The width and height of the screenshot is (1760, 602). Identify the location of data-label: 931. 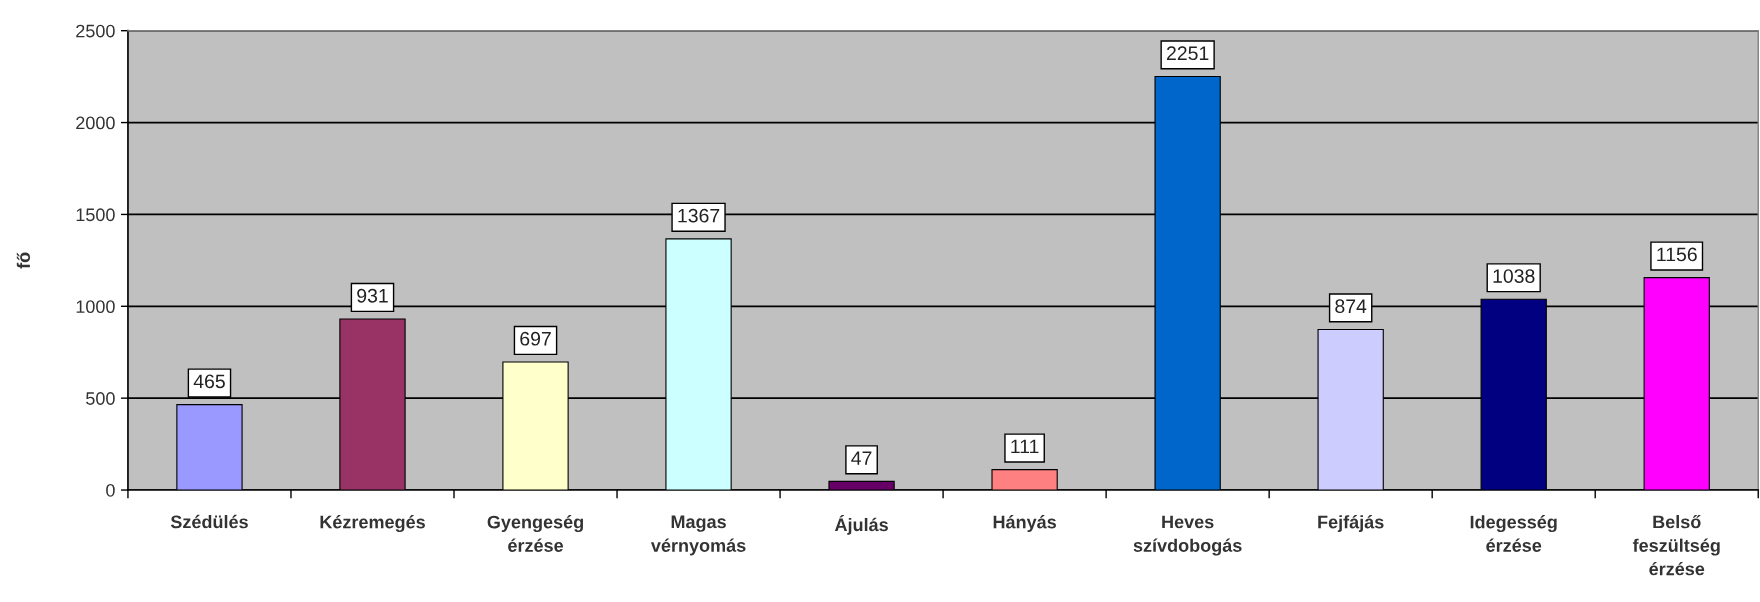
(372, 295).